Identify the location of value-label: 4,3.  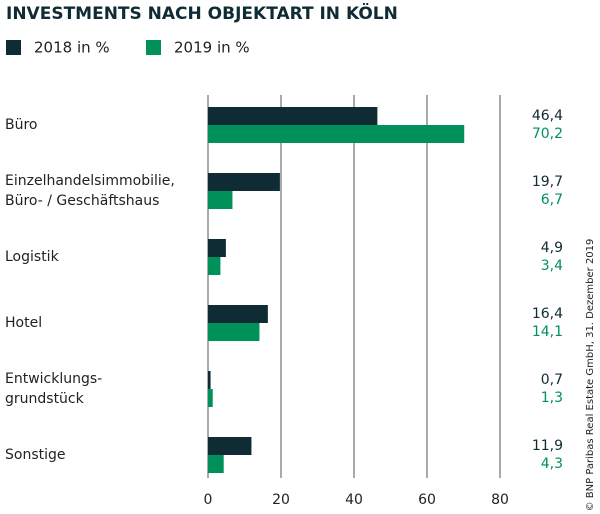
(552, 464).